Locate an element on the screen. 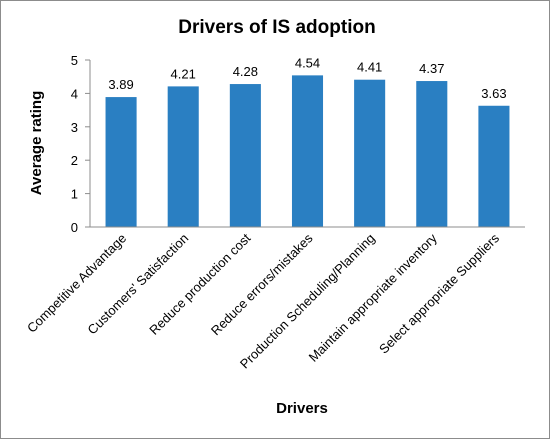 Image resolution: width=550 pixels, height=440 pixels. bar-value-label: 4.37 is located at coordinates (431, 68).